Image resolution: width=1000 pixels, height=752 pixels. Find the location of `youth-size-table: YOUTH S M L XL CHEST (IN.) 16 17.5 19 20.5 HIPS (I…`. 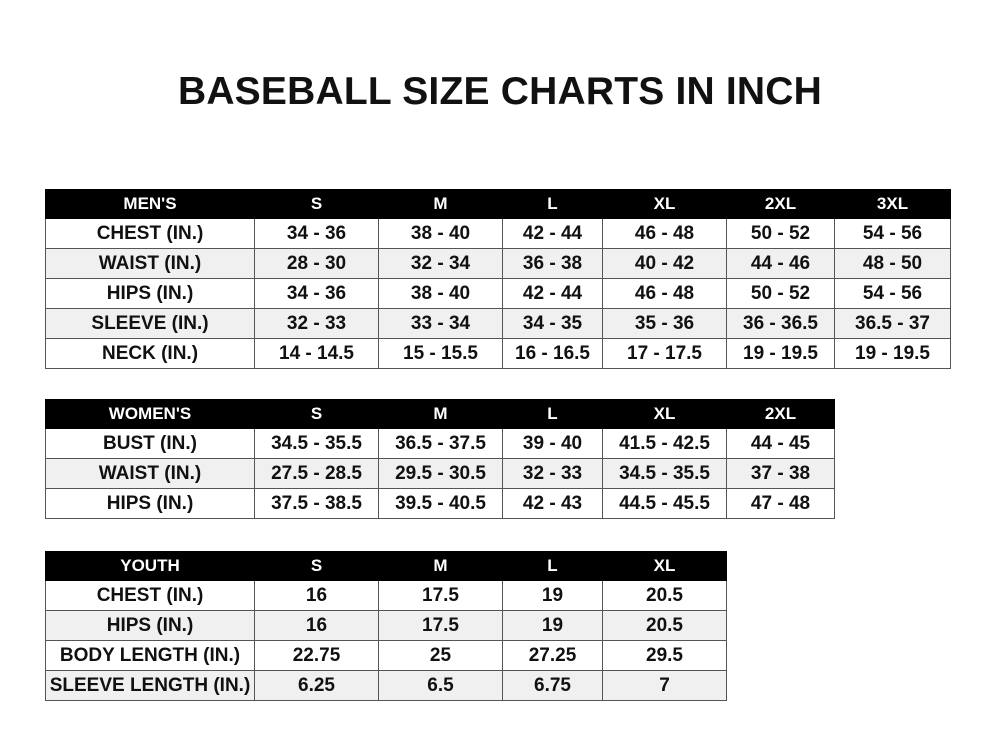

youth-size-table: YOUTH S M L XL CHEST (IN.) 16 17.5 19 20.5 HIPS (I… is located at coordinates (386, 626).